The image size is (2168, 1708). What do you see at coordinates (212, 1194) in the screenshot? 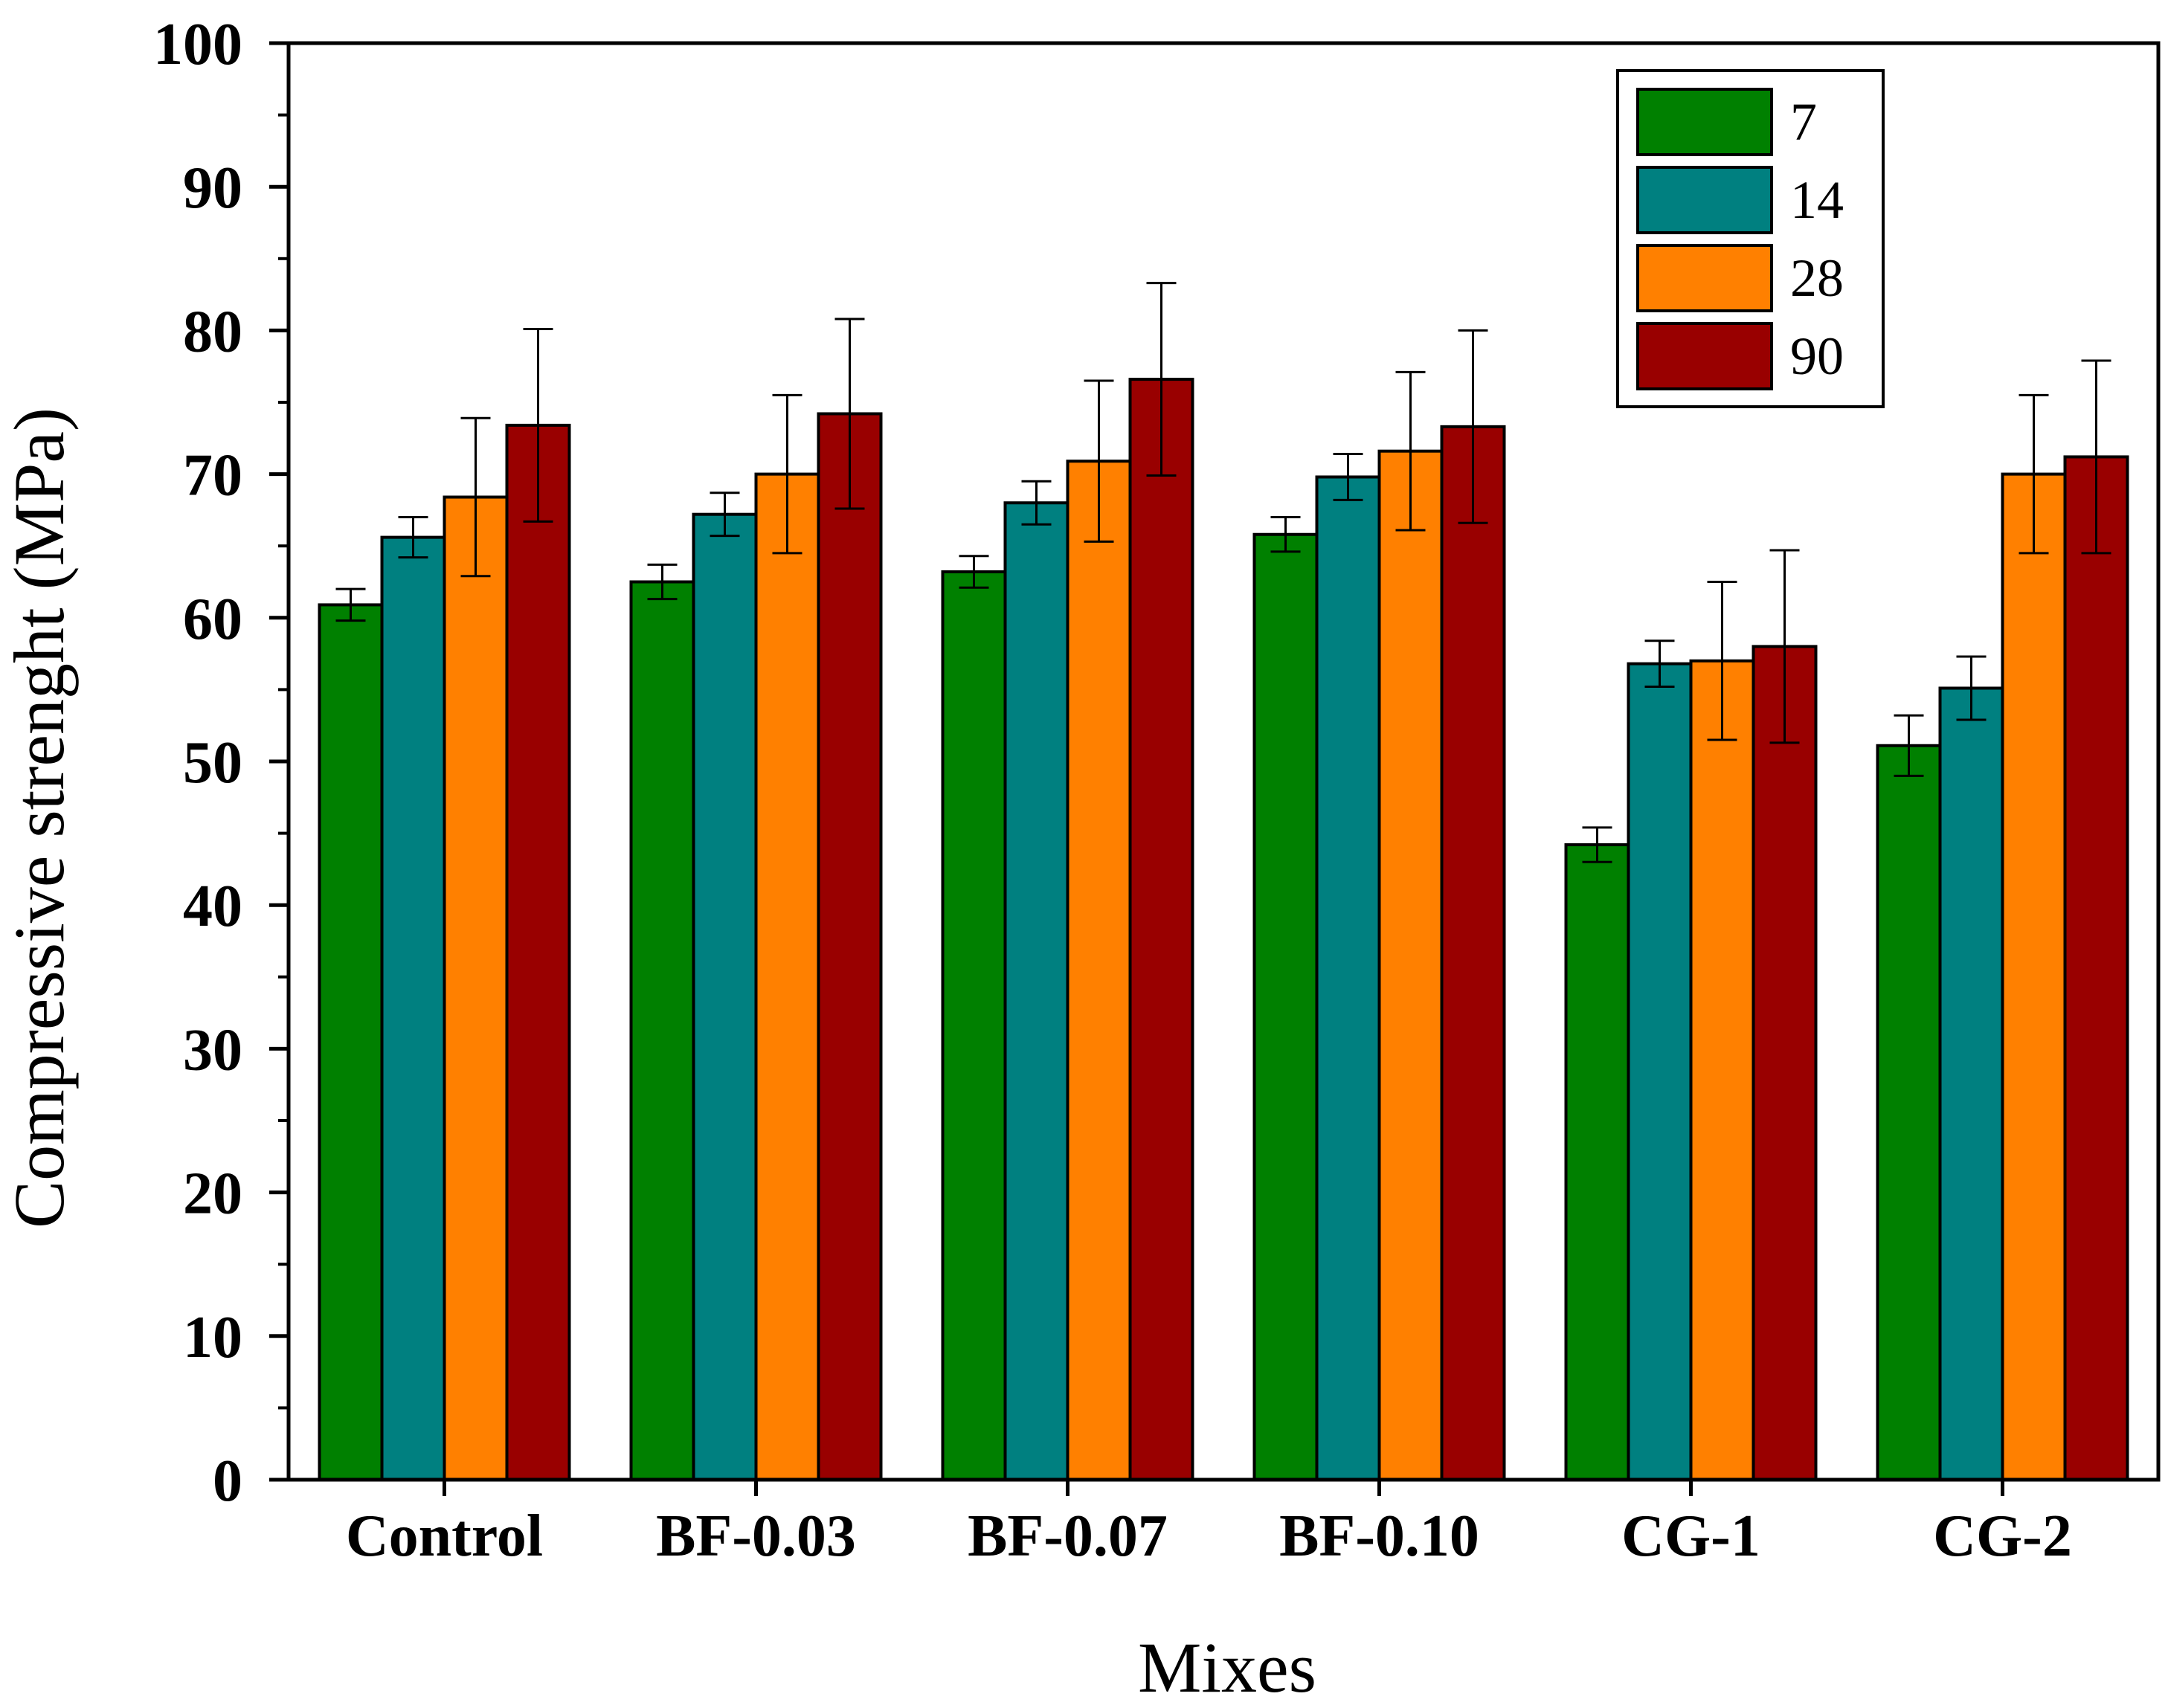
I see `y-tick-label: 20` at bounding box center [212, 1194].